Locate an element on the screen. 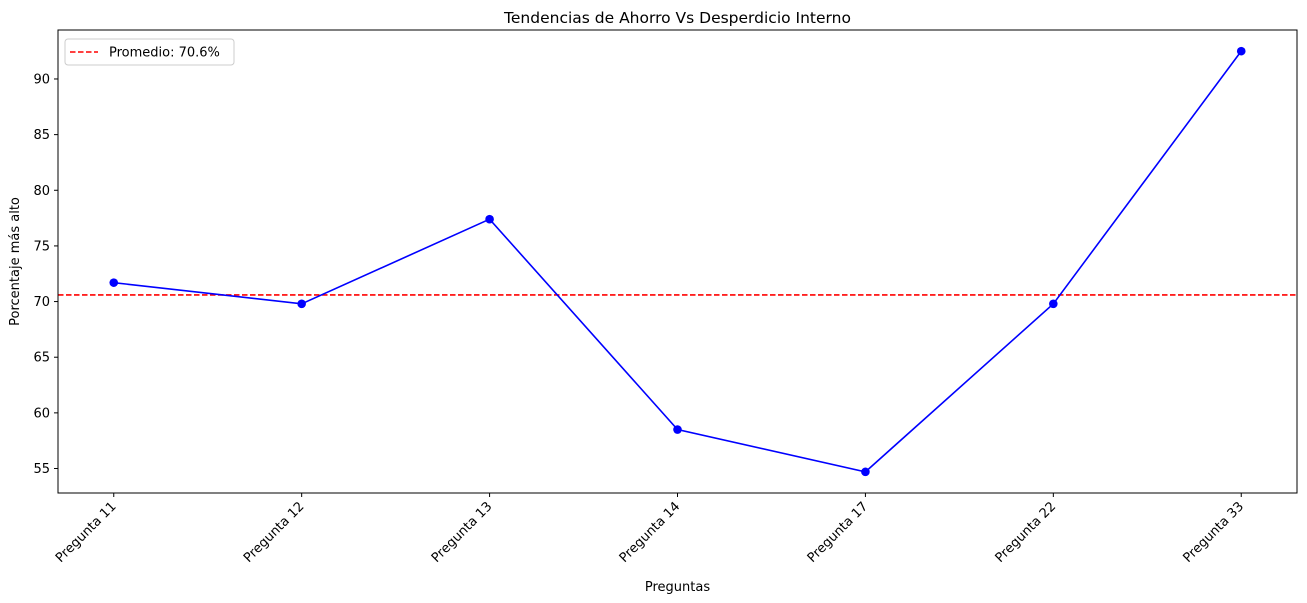 This screenshot has width=1307, height=603. y-tick-label: 65 is located at coordinates (41, 358).